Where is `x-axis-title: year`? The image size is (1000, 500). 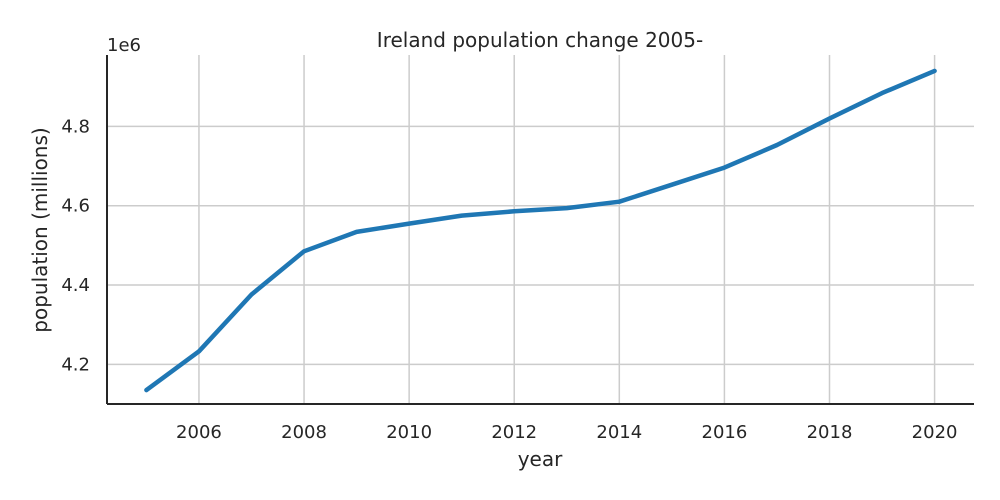 x-axis-title: year is located at coordinates (540, 459).